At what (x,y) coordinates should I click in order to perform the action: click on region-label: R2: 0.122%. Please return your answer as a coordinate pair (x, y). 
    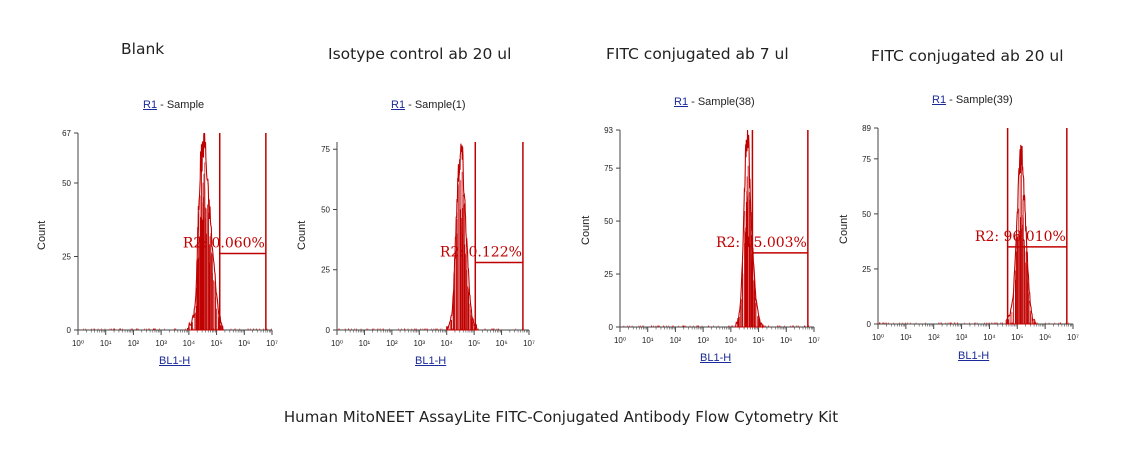
    Looking at the image, I should click on (481, 253).